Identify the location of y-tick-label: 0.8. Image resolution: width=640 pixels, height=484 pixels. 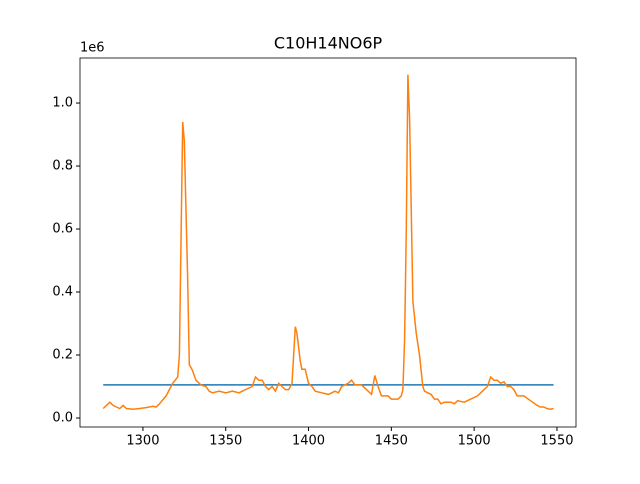
(62, 166).